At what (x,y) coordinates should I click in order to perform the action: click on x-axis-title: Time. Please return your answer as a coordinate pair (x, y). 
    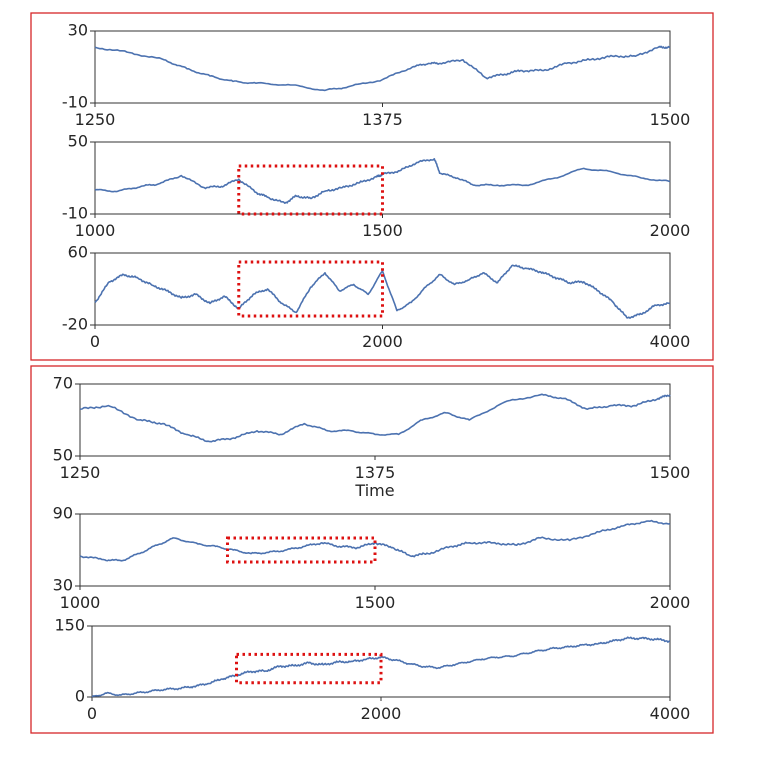
    Looking at the image, I should click on (374, 490).